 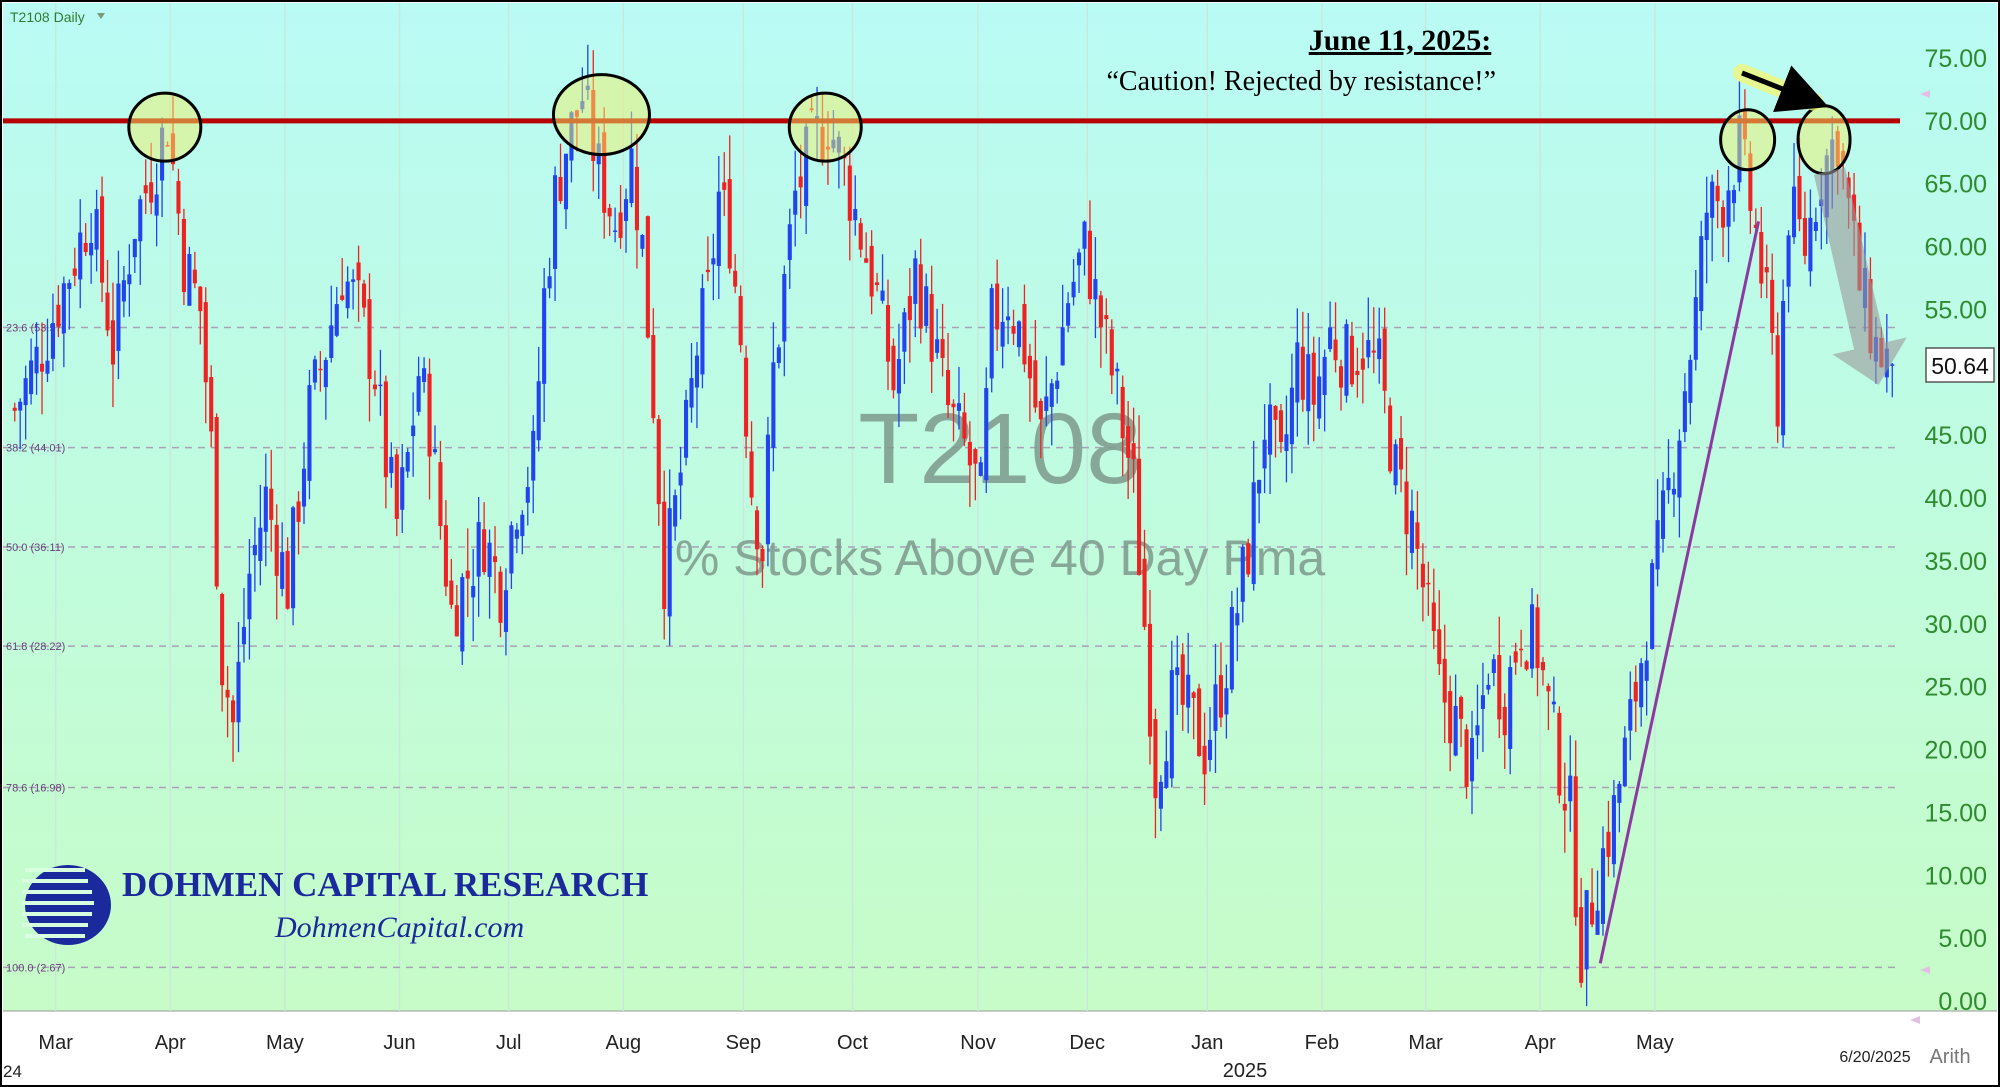 What do you see at coordinates (1655, 1043) in the screenshot?
I see `x-tick-label: May` at bounding box center [1655, 1043].